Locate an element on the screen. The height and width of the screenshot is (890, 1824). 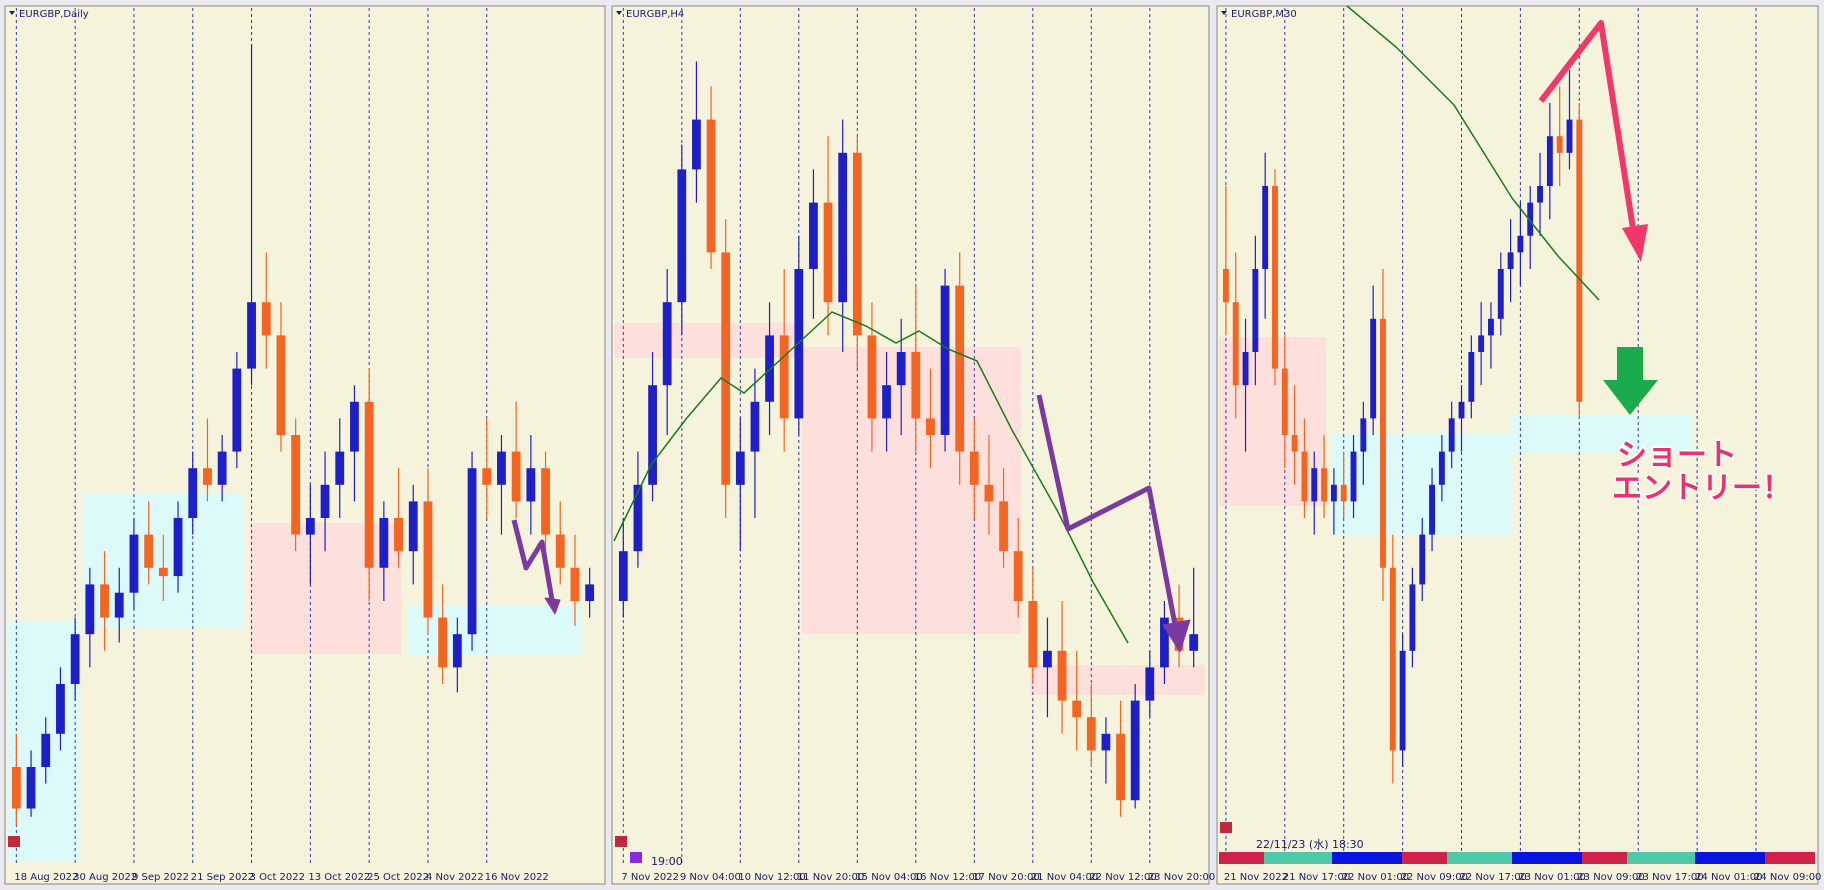
time-strip is located at coordinates (1517, 858).